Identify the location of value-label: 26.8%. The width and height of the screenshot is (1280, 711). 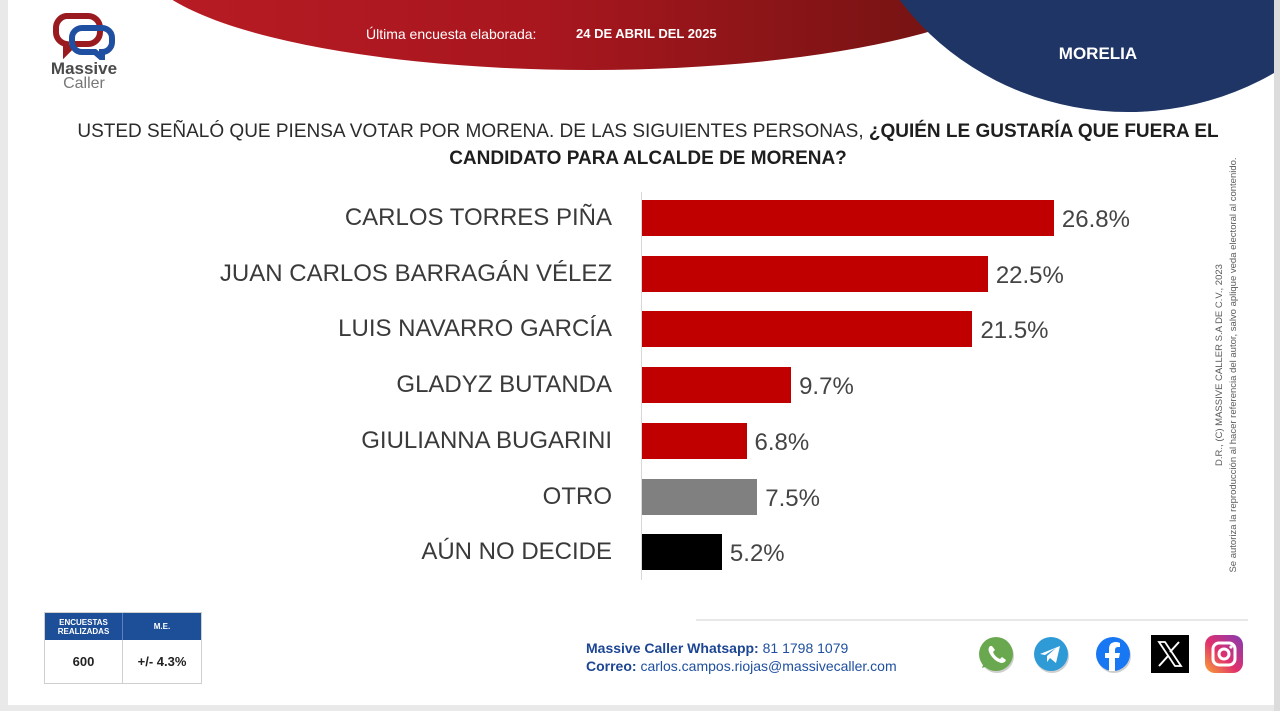
(1095, 219).